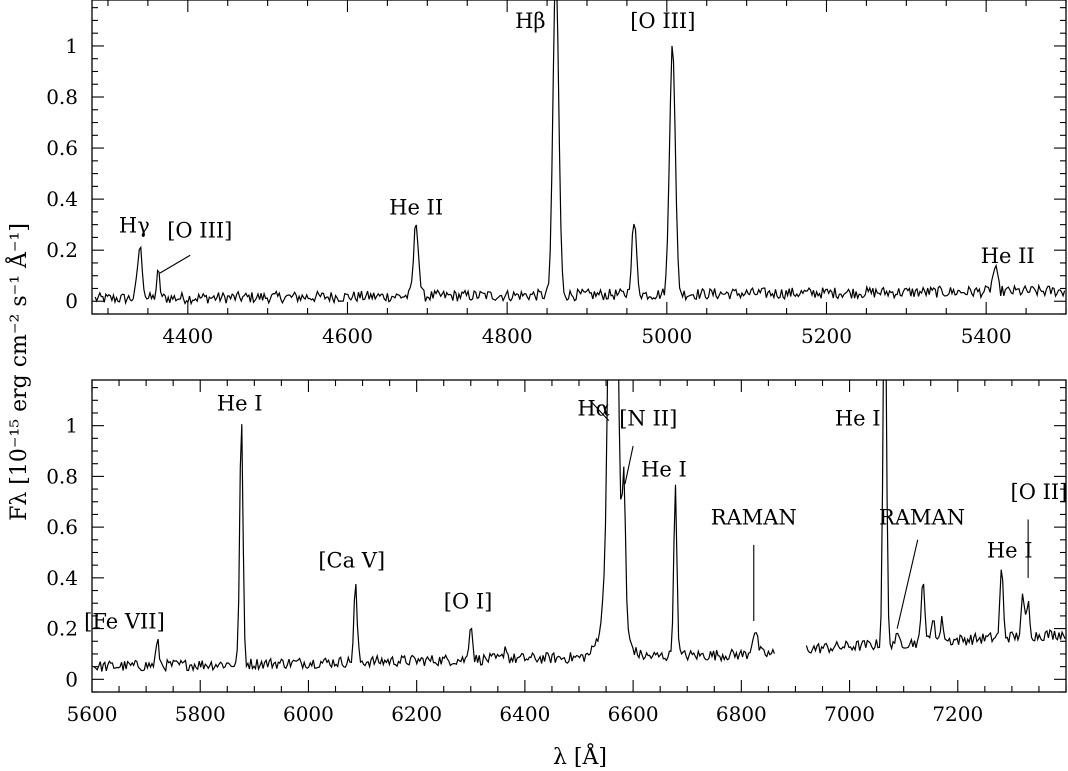 The height and width of the screenshot is (771, 1068). I want to click on x-tick-label: 7200, so click(957, 714).